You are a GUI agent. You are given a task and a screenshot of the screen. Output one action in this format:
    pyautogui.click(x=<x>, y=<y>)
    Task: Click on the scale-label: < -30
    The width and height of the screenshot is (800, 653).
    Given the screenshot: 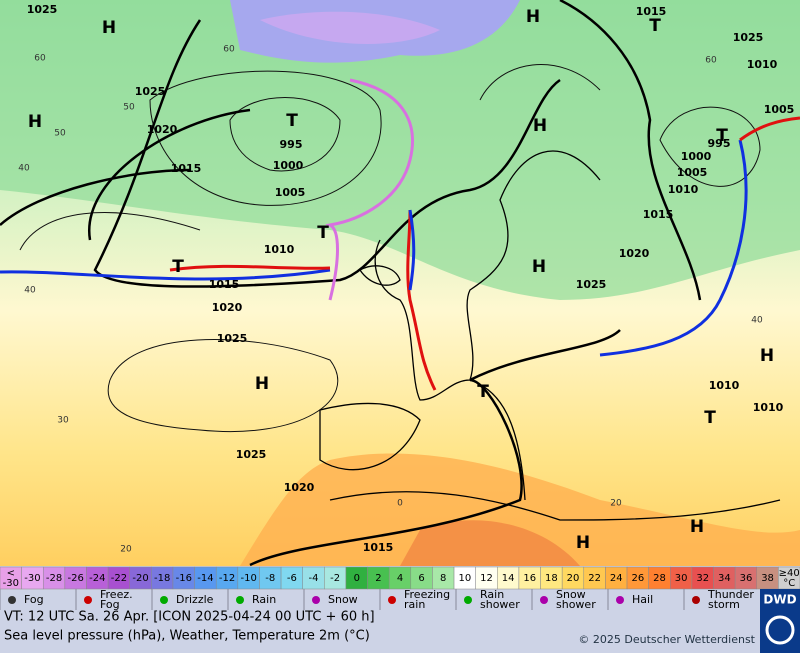 What is the action you would take?
    pyautogui.click(x=11, y=578)
    